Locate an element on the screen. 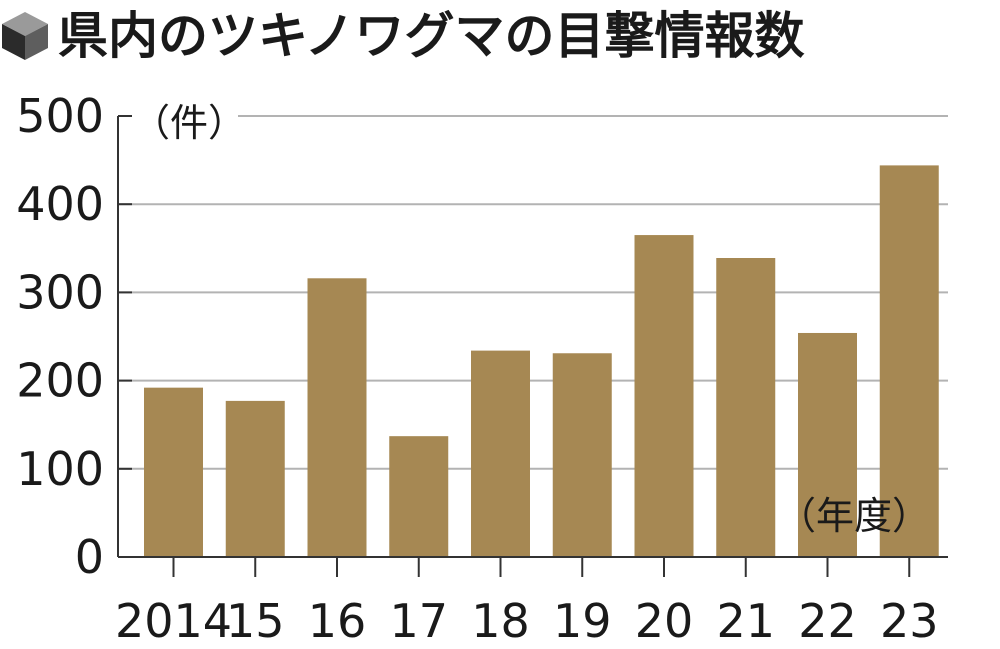  title-cube-icon is located at coordinates (25, 36).